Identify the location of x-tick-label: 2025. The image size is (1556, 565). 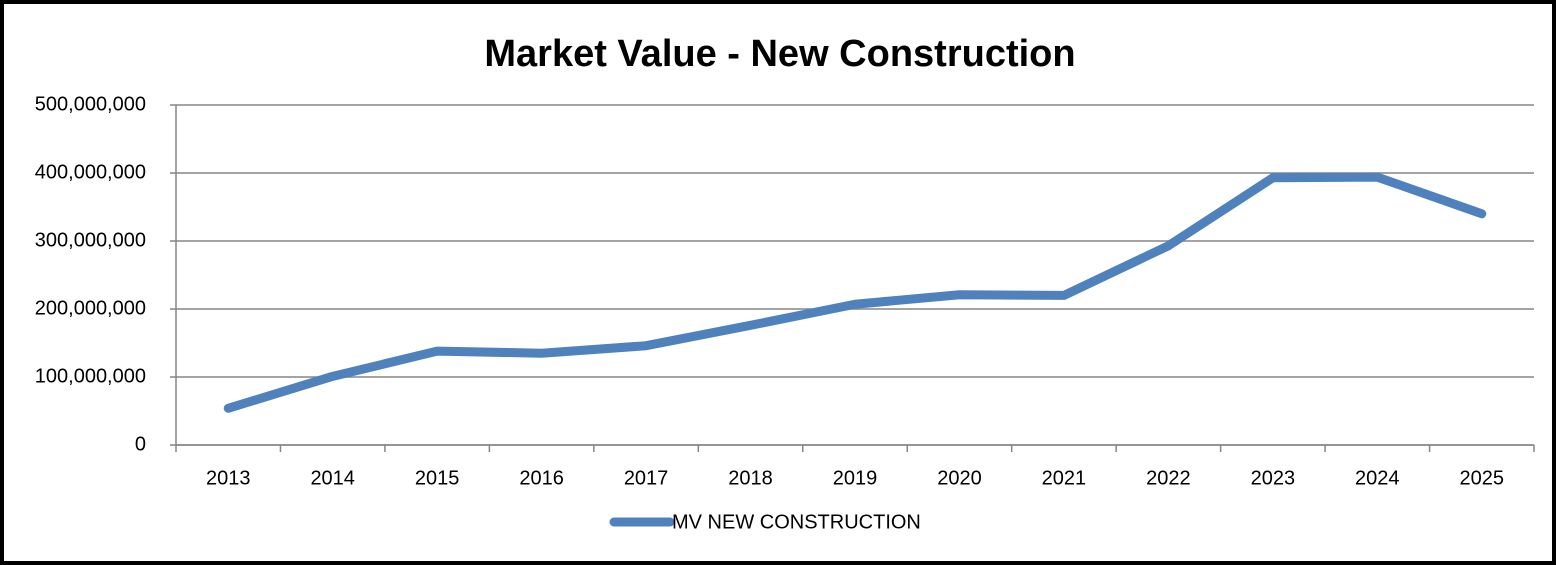
(1482, 478).